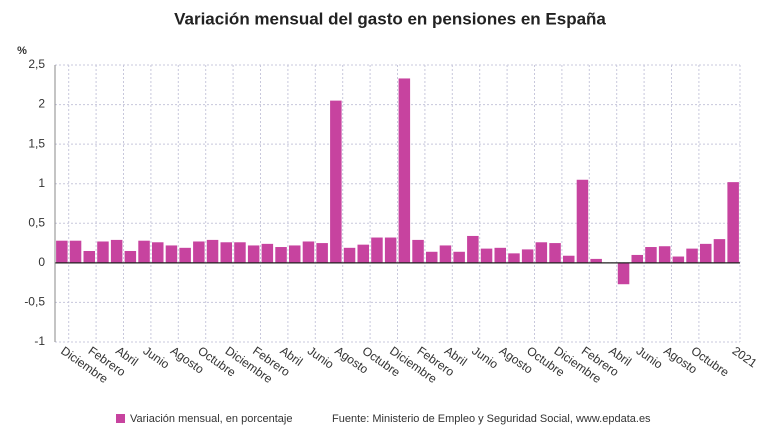  I want to click on y-tick-label: -1, so click(39, 341).